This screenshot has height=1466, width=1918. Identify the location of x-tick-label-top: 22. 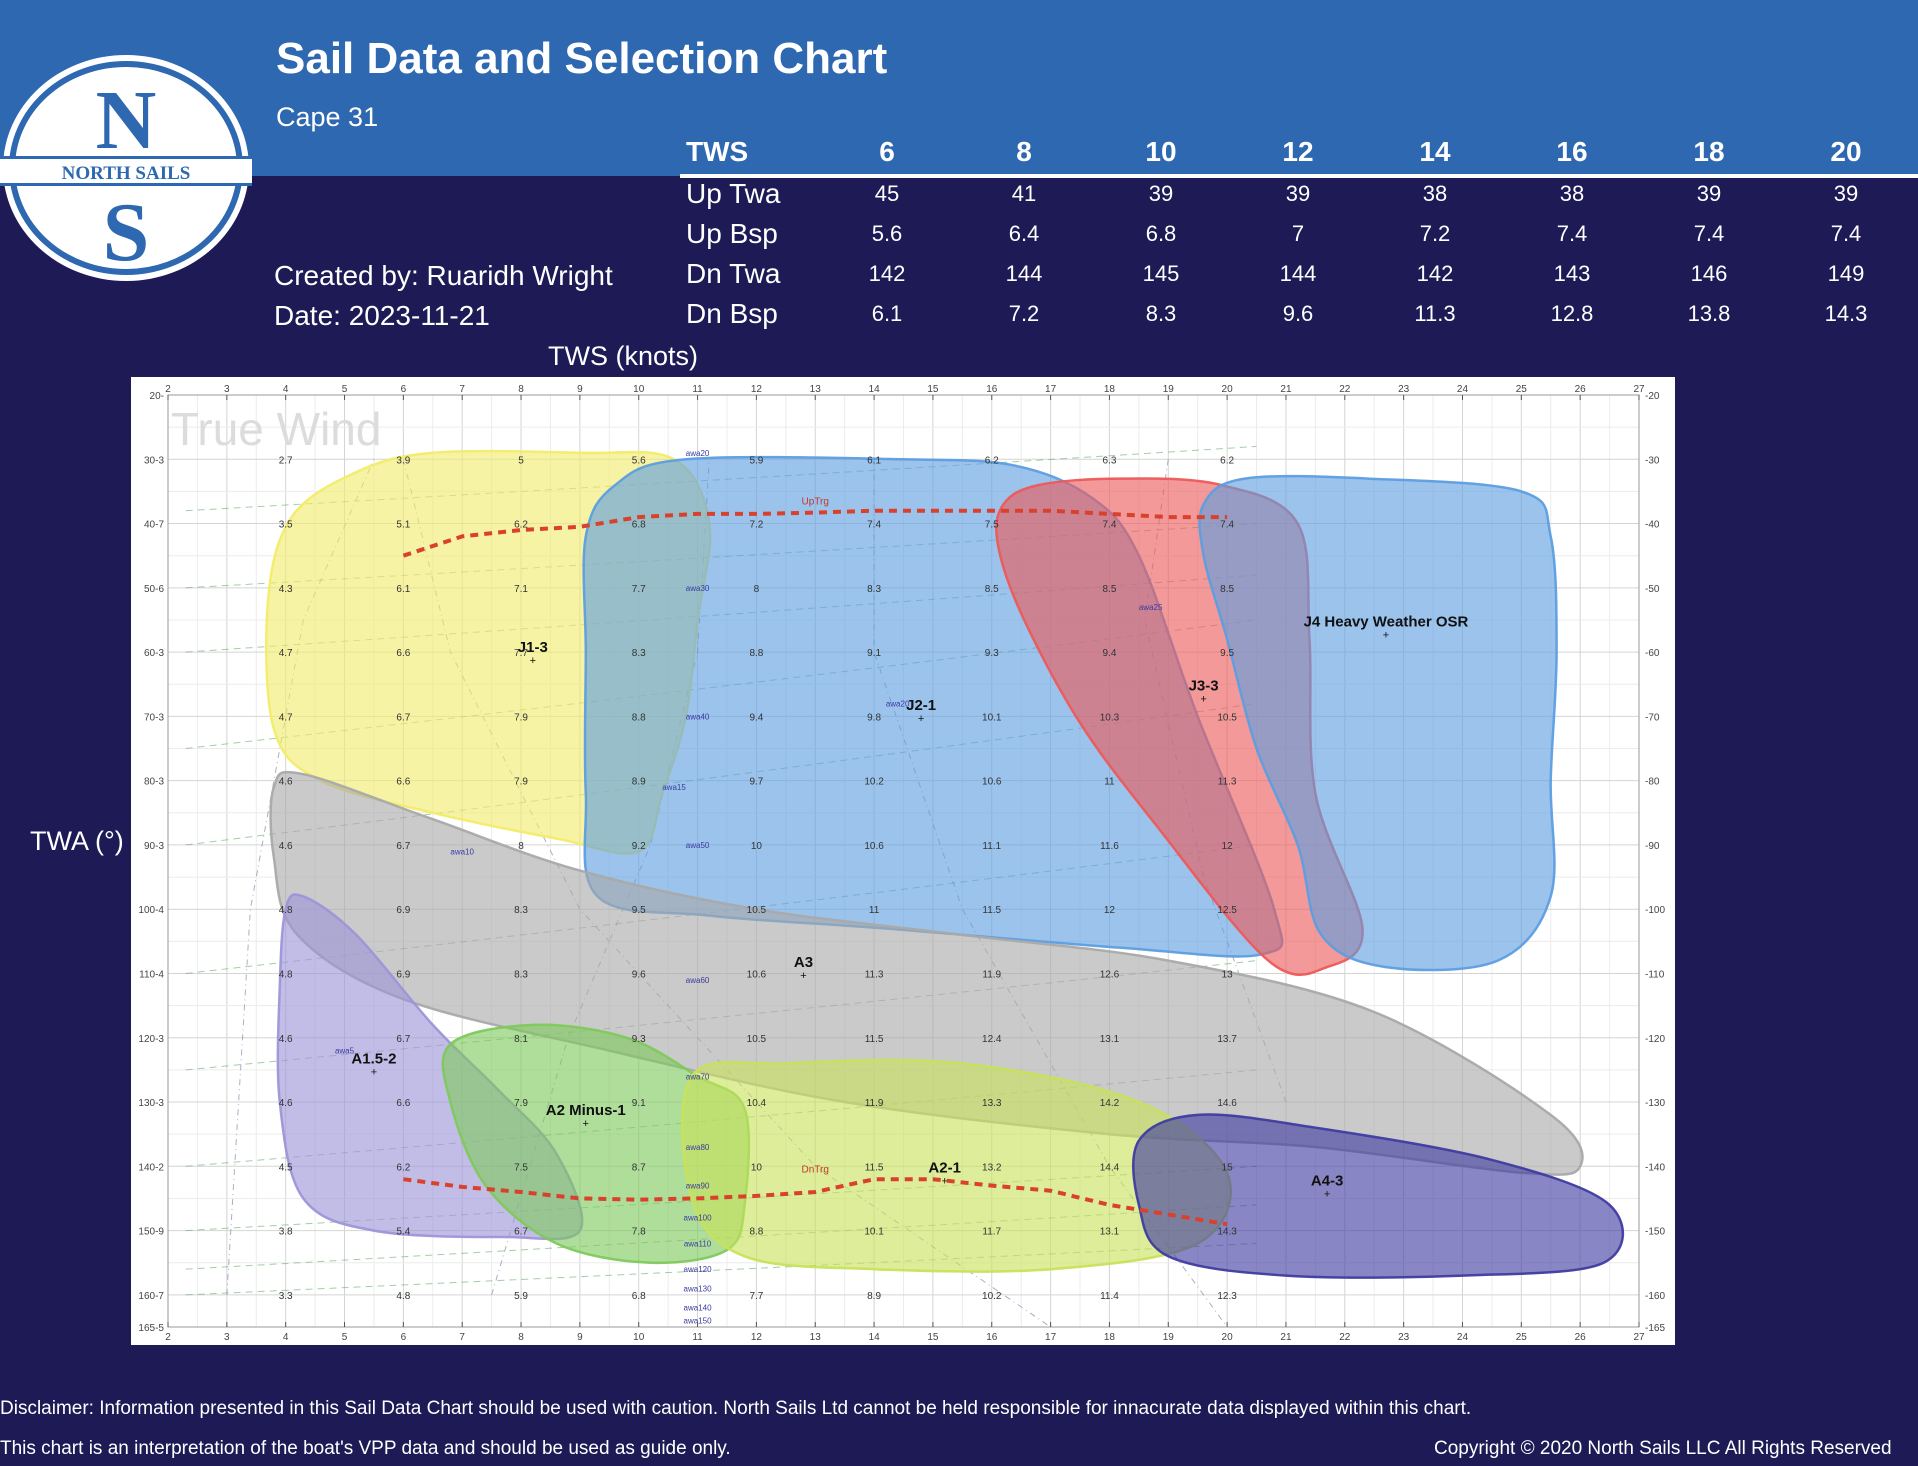
(1345, 389).